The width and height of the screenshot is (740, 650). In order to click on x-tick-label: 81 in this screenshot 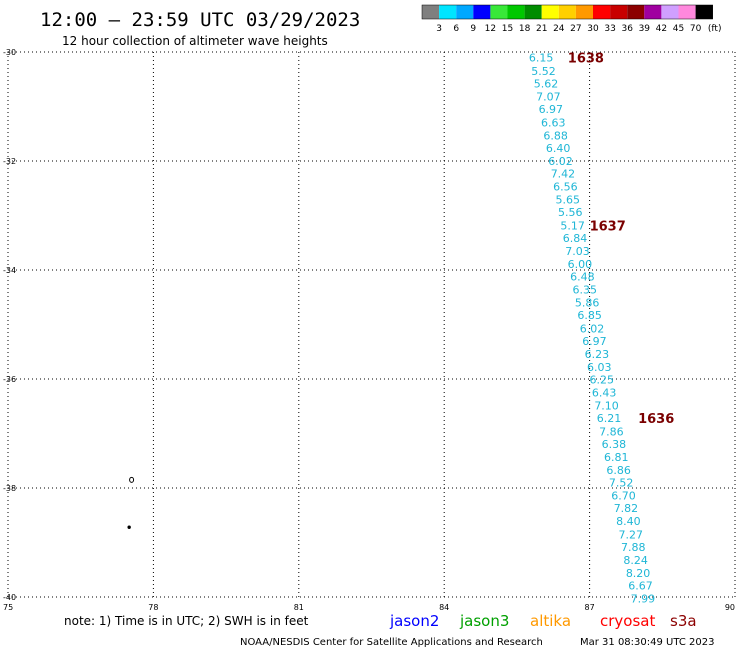, I will do `click(299, 607)`.